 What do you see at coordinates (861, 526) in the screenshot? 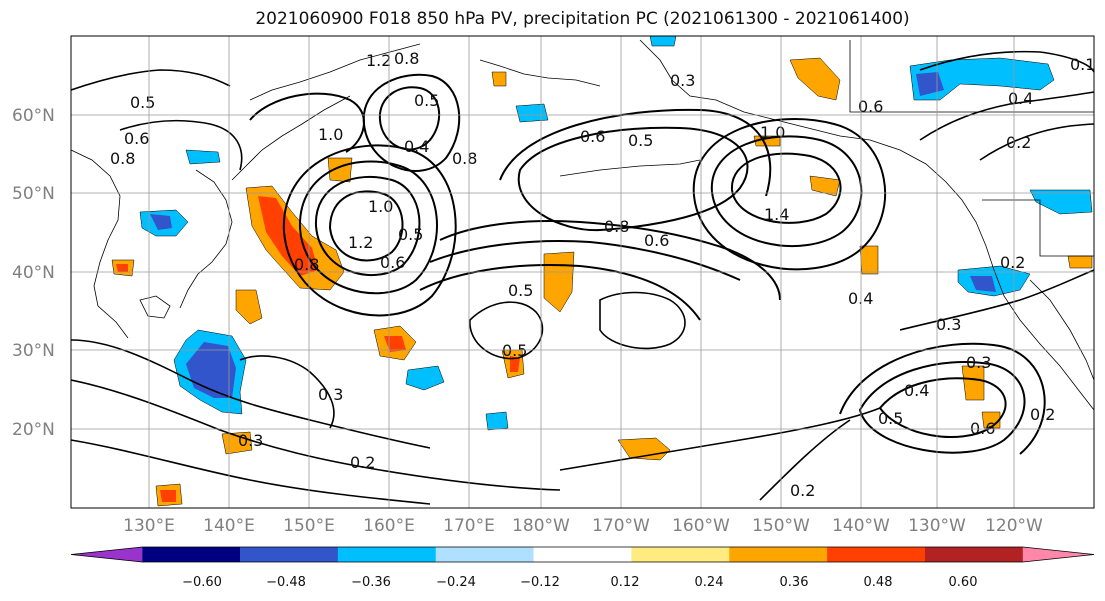
I see `lon-label: 140°W` at bounding box center [861, 526].